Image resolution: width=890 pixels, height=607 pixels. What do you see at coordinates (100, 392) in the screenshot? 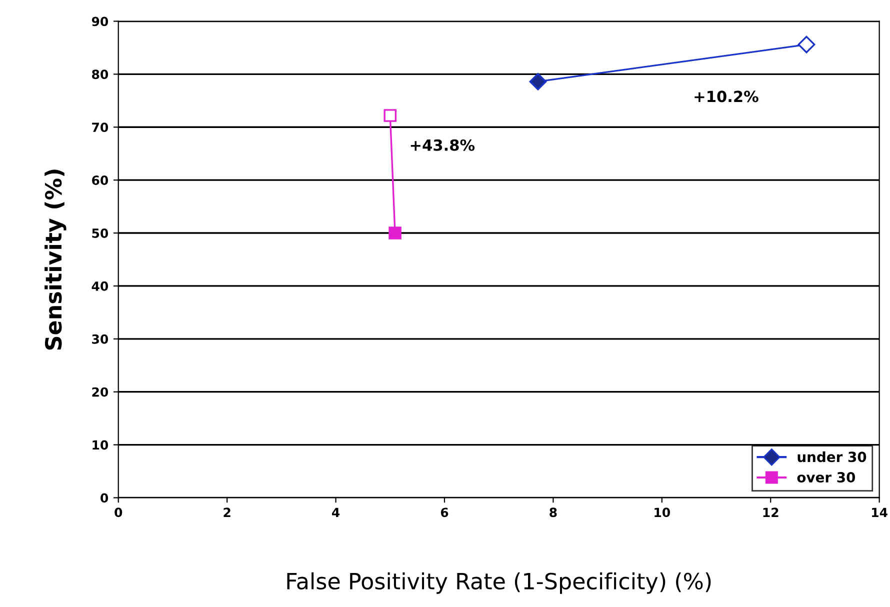
I see `y-tick-label: 20` at bounding box center [100, 392].